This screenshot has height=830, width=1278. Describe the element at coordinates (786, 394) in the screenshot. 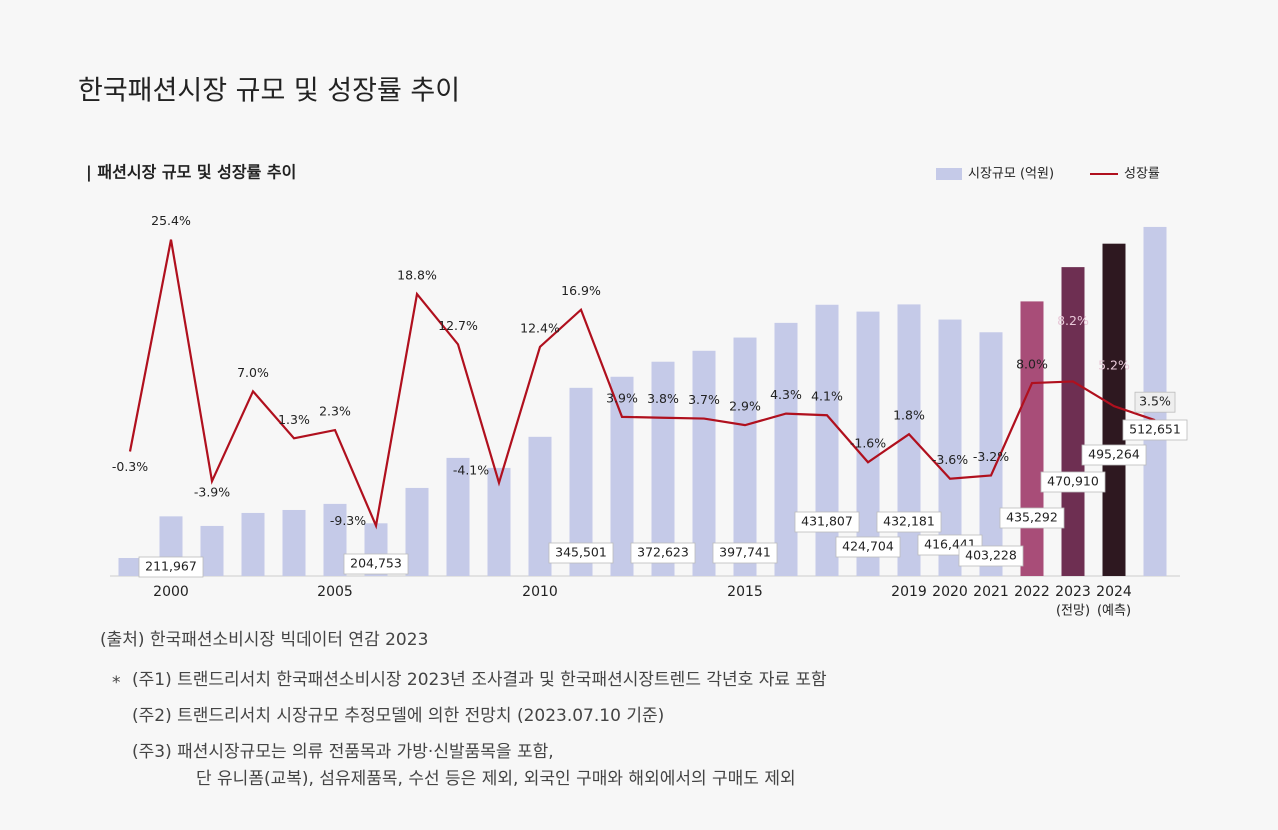

I see `growth-label: 4.3%` at that location.